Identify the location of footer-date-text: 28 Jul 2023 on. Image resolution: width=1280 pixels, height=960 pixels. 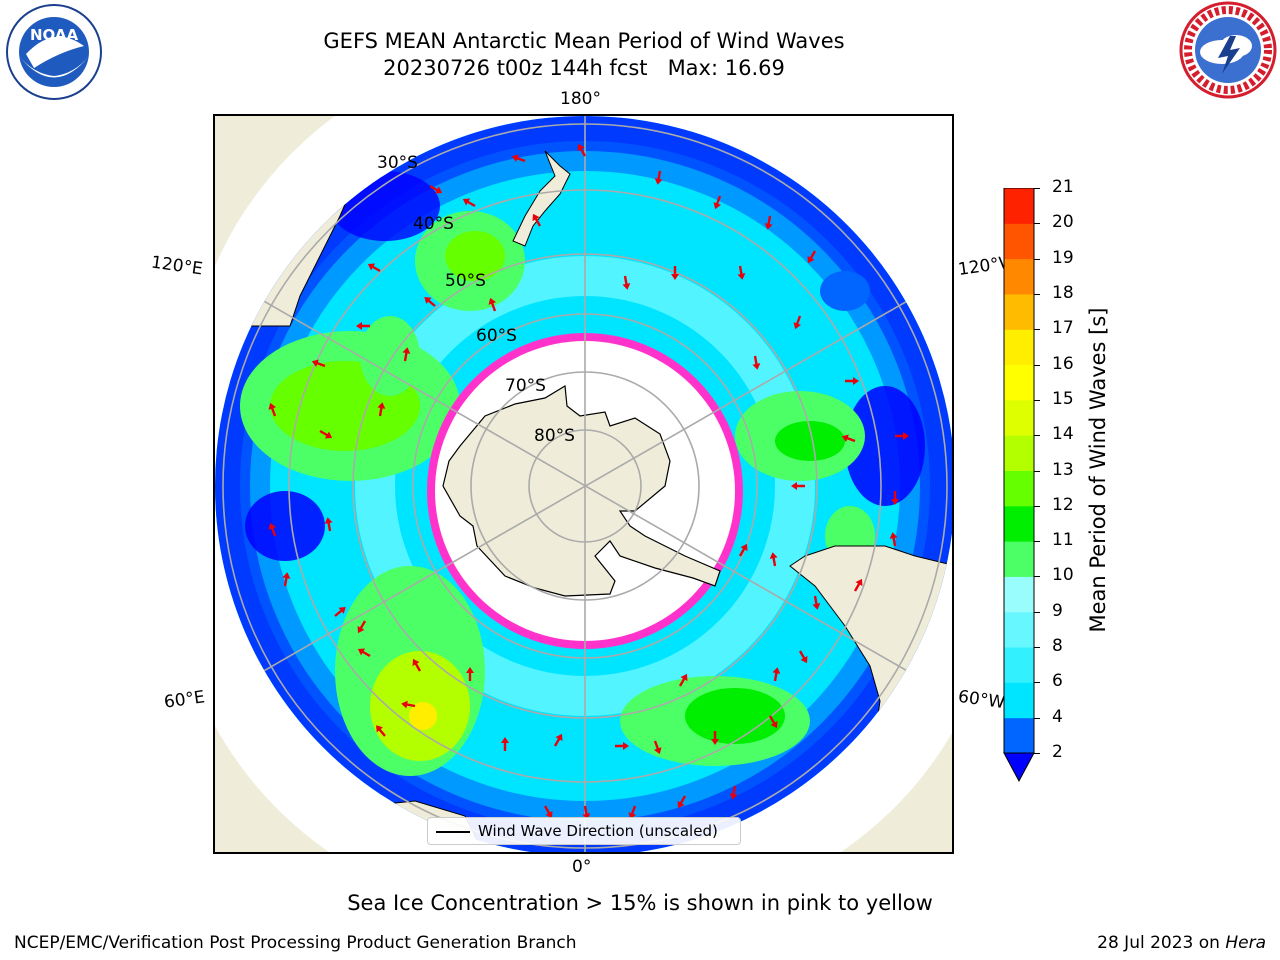
(1161, 943).